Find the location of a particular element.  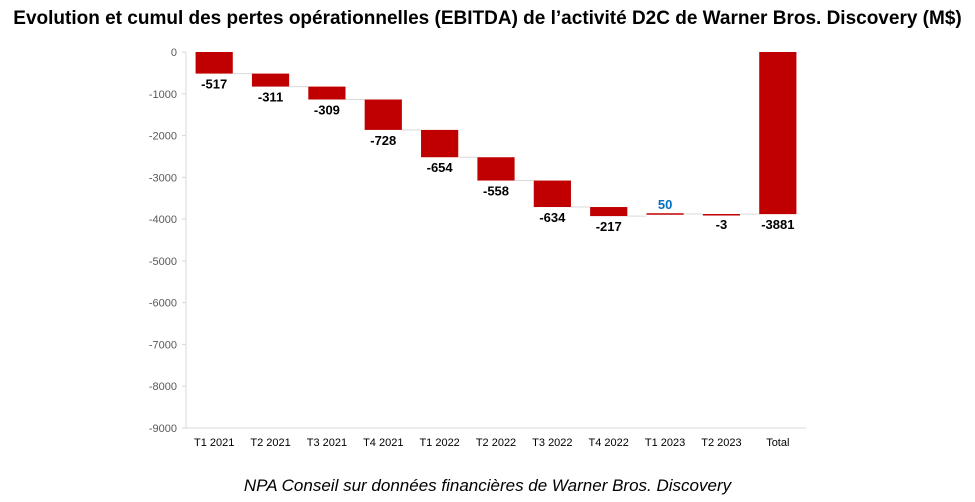

data-label: -728 is located at coordinates (383, 140).